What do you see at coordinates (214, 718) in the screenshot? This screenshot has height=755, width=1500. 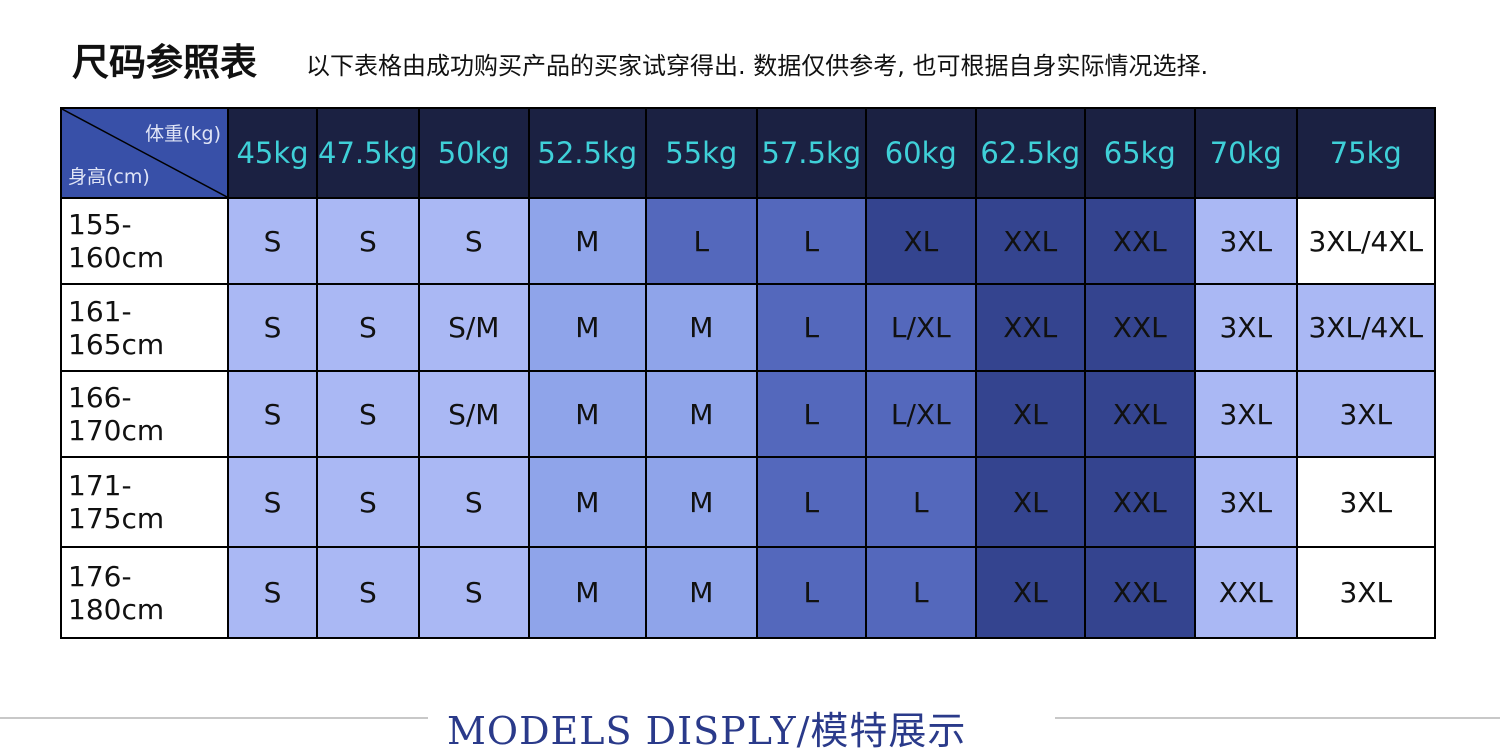 I see `footer-divider-left` at bounding box center [214, 718].